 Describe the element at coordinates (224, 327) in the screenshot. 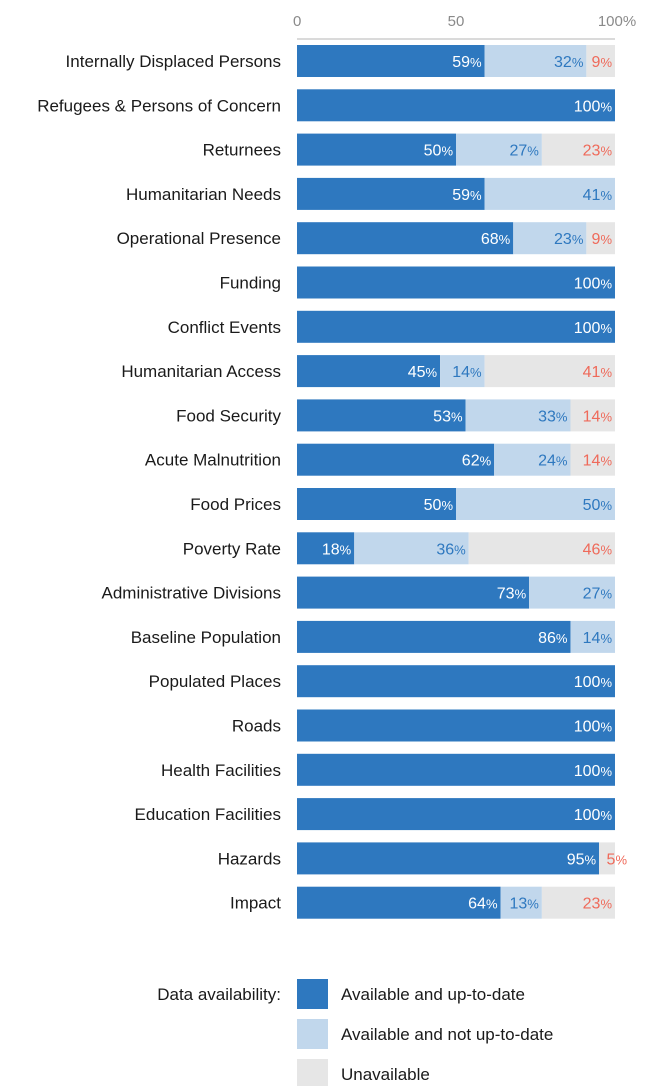

I see `category-label: Conflict Events` at that location.